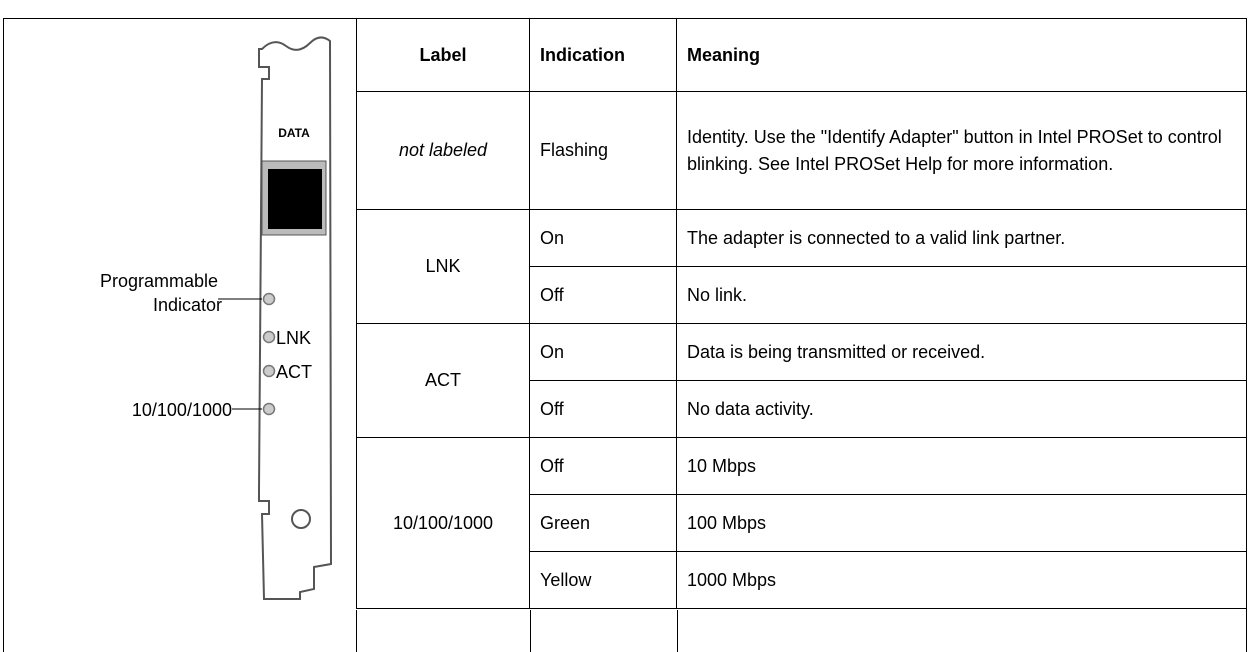 The width and height of the screenshot is (1248, 652). Describe the element at coordinates (603, 150) in the screenshot. I see `indication-cell: Flashing` at that location.